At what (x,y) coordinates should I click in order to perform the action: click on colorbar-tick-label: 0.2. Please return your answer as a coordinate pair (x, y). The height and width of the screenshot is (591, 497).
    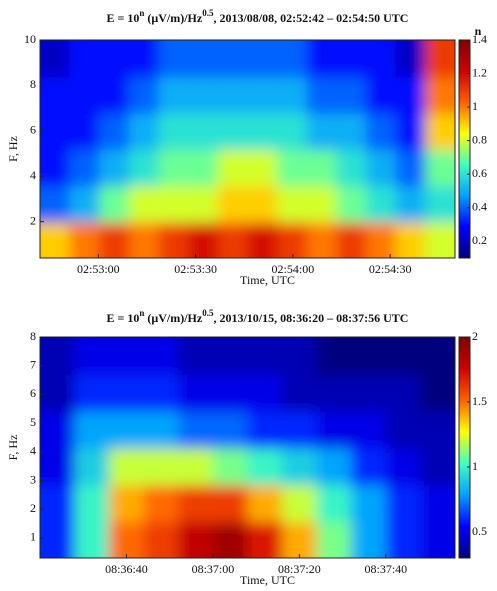
    Looking at the image, I should click on (479, 240).